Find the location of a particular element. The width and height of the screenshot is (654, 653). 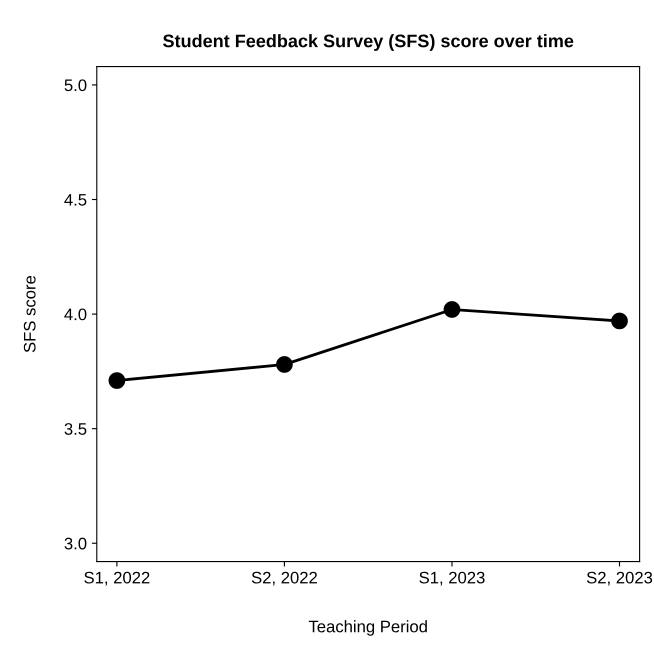

y-tick-label: 5.0 is located at coordinates (75, 85).